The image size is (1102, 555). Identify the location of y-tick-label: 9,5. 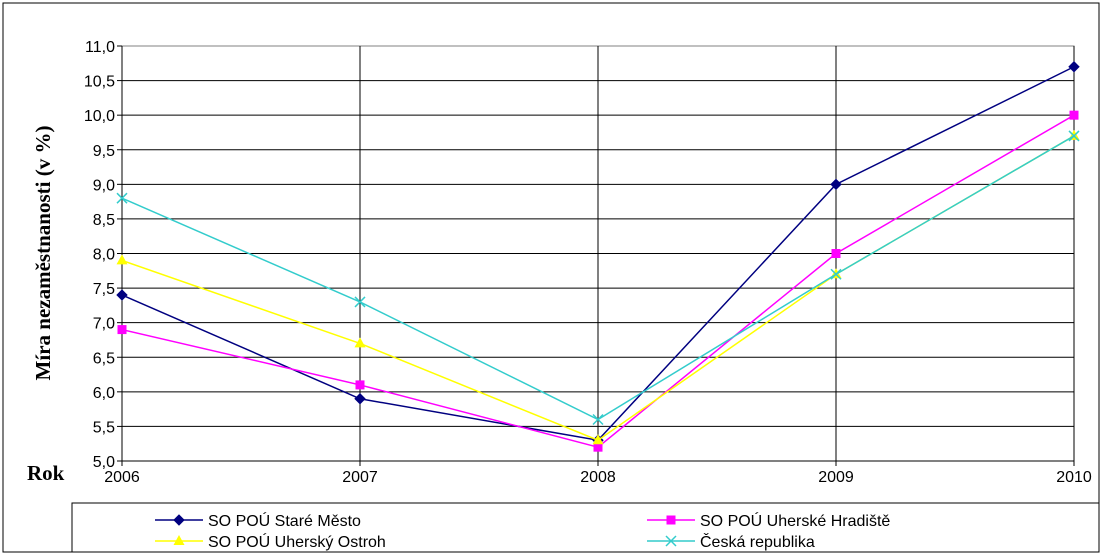
(104, 151).